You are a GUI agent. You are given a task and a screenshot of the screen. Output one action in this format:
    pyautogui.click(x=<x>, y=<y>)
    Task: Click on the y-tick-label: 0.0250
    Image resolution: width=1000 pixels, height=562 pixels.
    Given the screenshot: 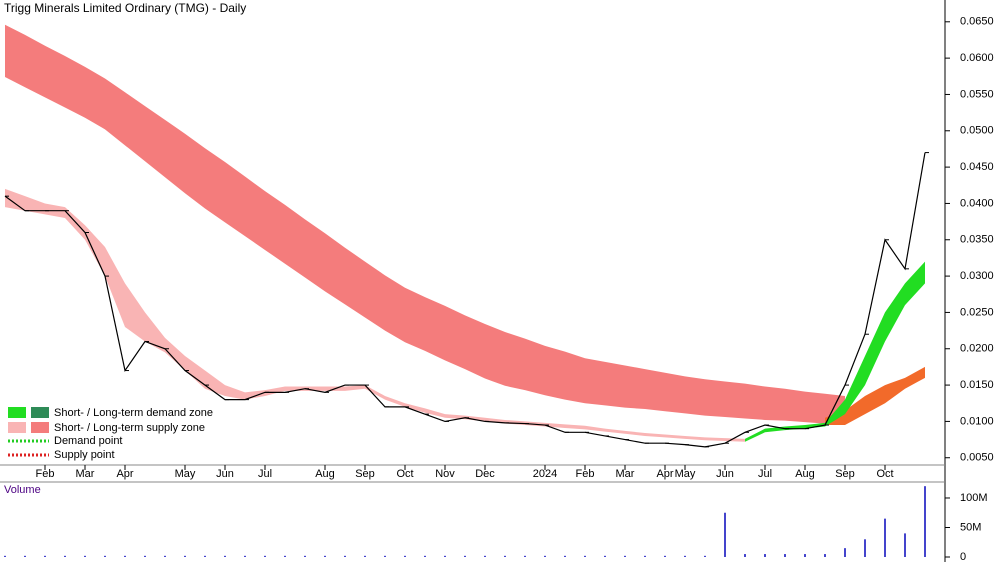 What is the action you would take?
    pyautogui.click(x=977, y=312)
    